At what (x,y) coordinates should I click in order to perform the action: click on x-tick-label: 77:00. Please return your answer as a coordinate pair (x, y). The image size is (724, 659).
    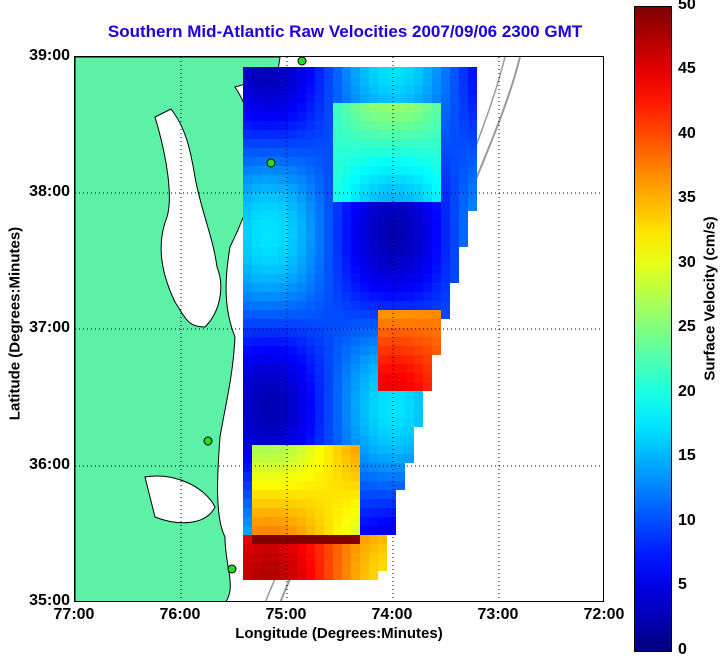
    Looking at the image, I should click on (74, 614).